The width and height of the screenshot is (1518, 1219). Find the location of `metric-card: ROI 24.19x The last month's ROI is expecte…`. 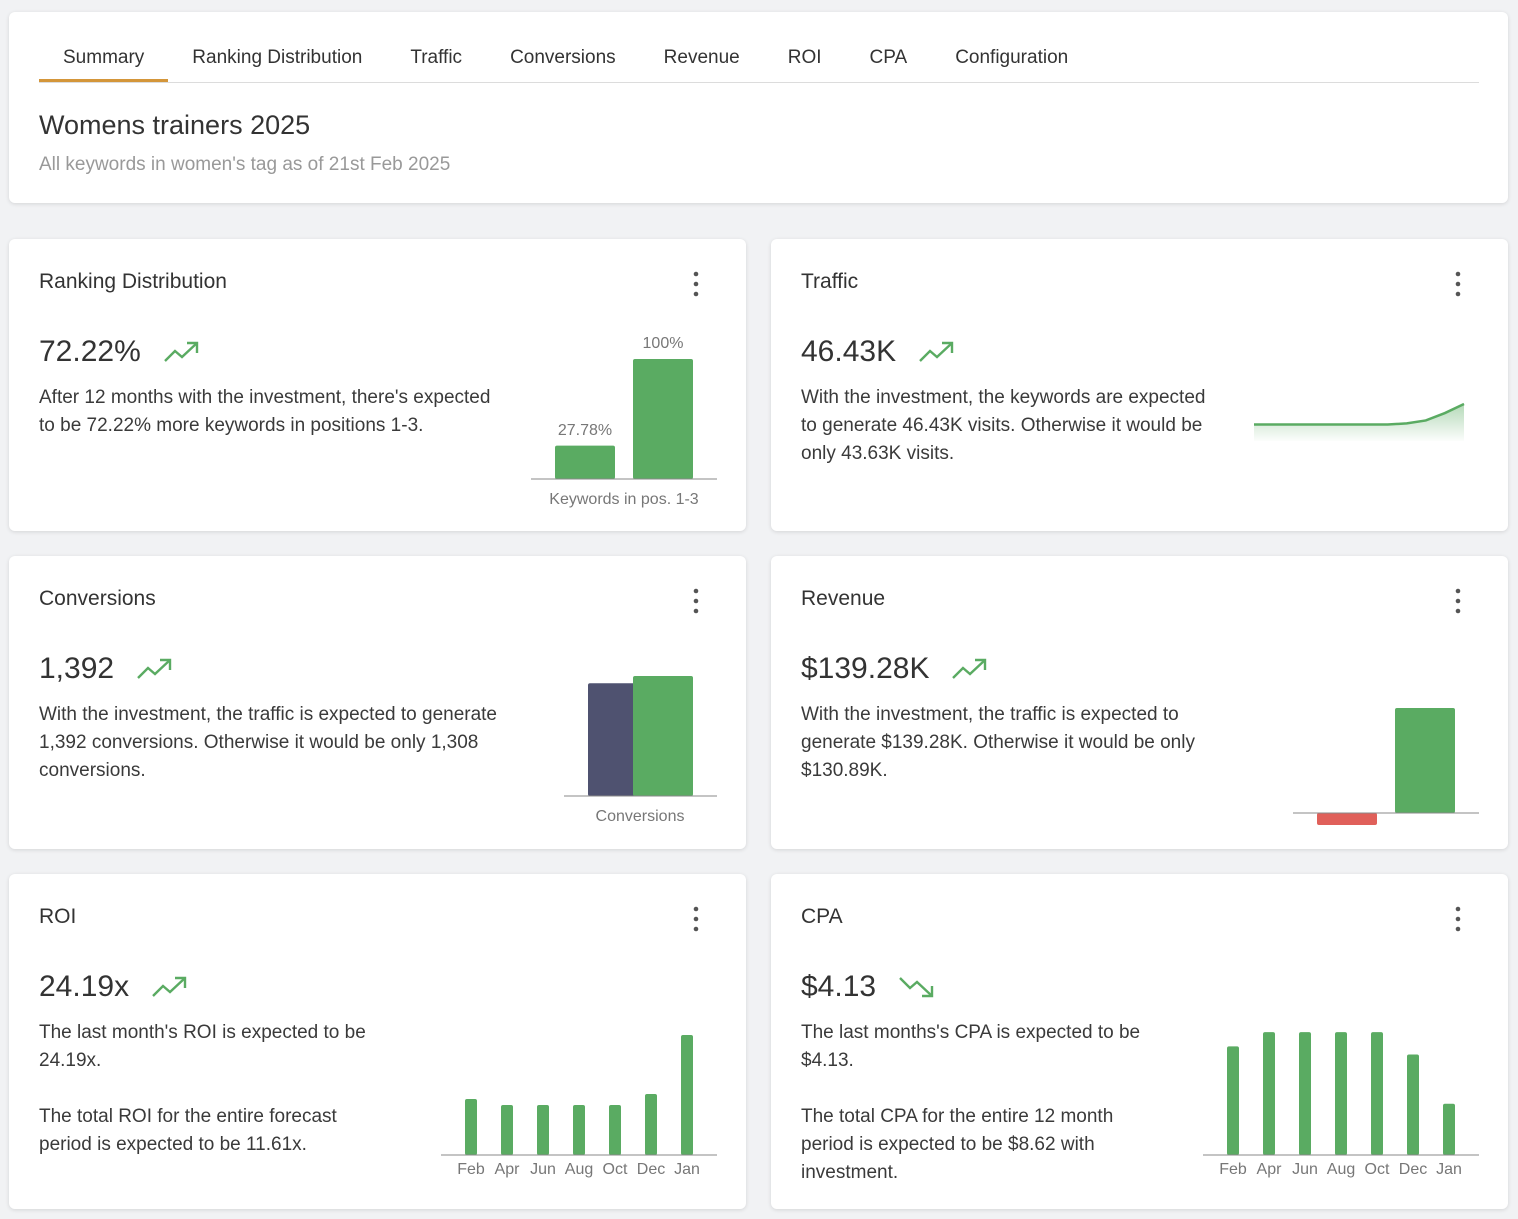

metric-card: ROI 24.19x The last month's ROI is expecte… is located at coordinates (377, 1041).